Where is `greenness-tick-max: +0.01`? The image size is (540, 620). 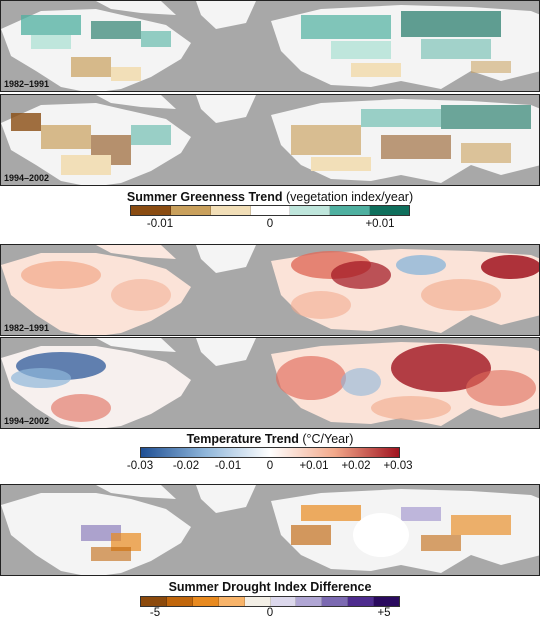
greenness-tick-max: +0.01 is located at coordinates (380, 224).